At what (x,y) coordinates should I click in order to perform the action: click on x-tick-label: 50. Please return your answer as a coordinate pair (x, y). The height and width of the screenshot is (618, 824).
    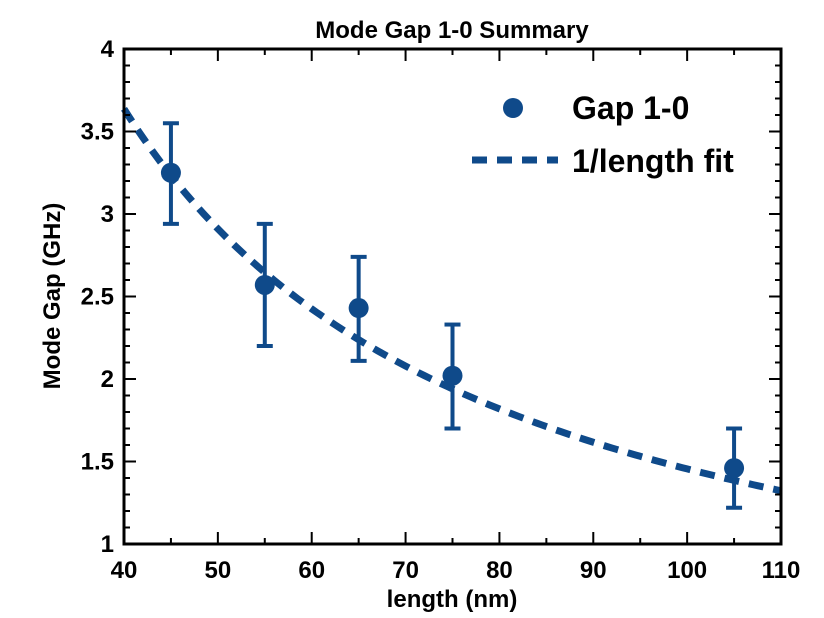
    Looking at the image, I should click on (218, 570).